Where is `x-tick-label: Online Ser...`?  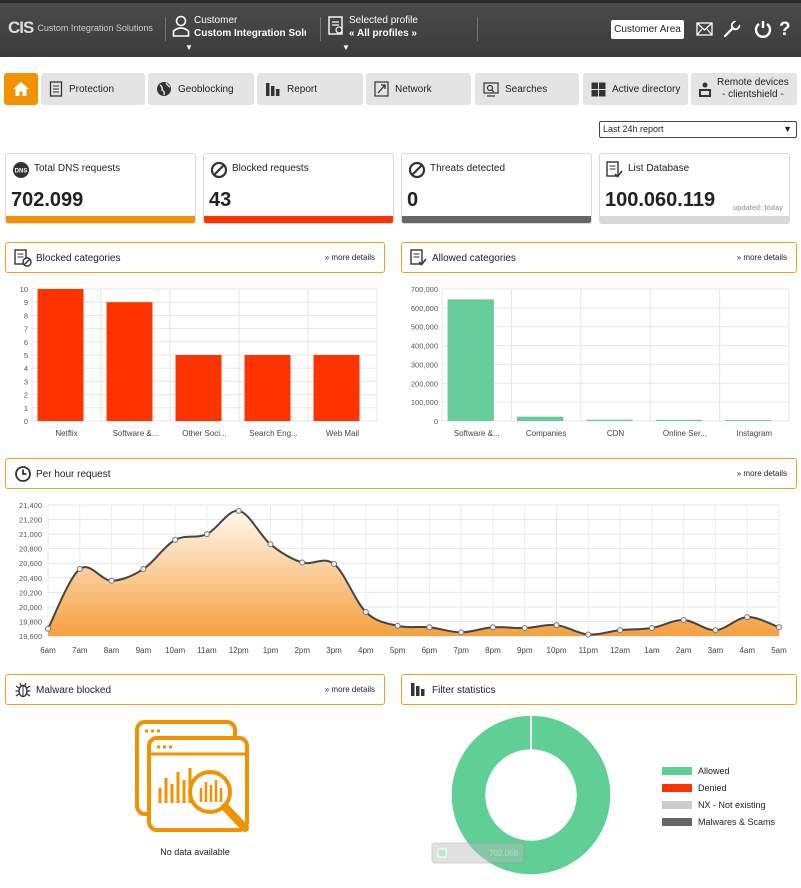
x-tick-label: Online Ser... is located at coordinates (685, 433).